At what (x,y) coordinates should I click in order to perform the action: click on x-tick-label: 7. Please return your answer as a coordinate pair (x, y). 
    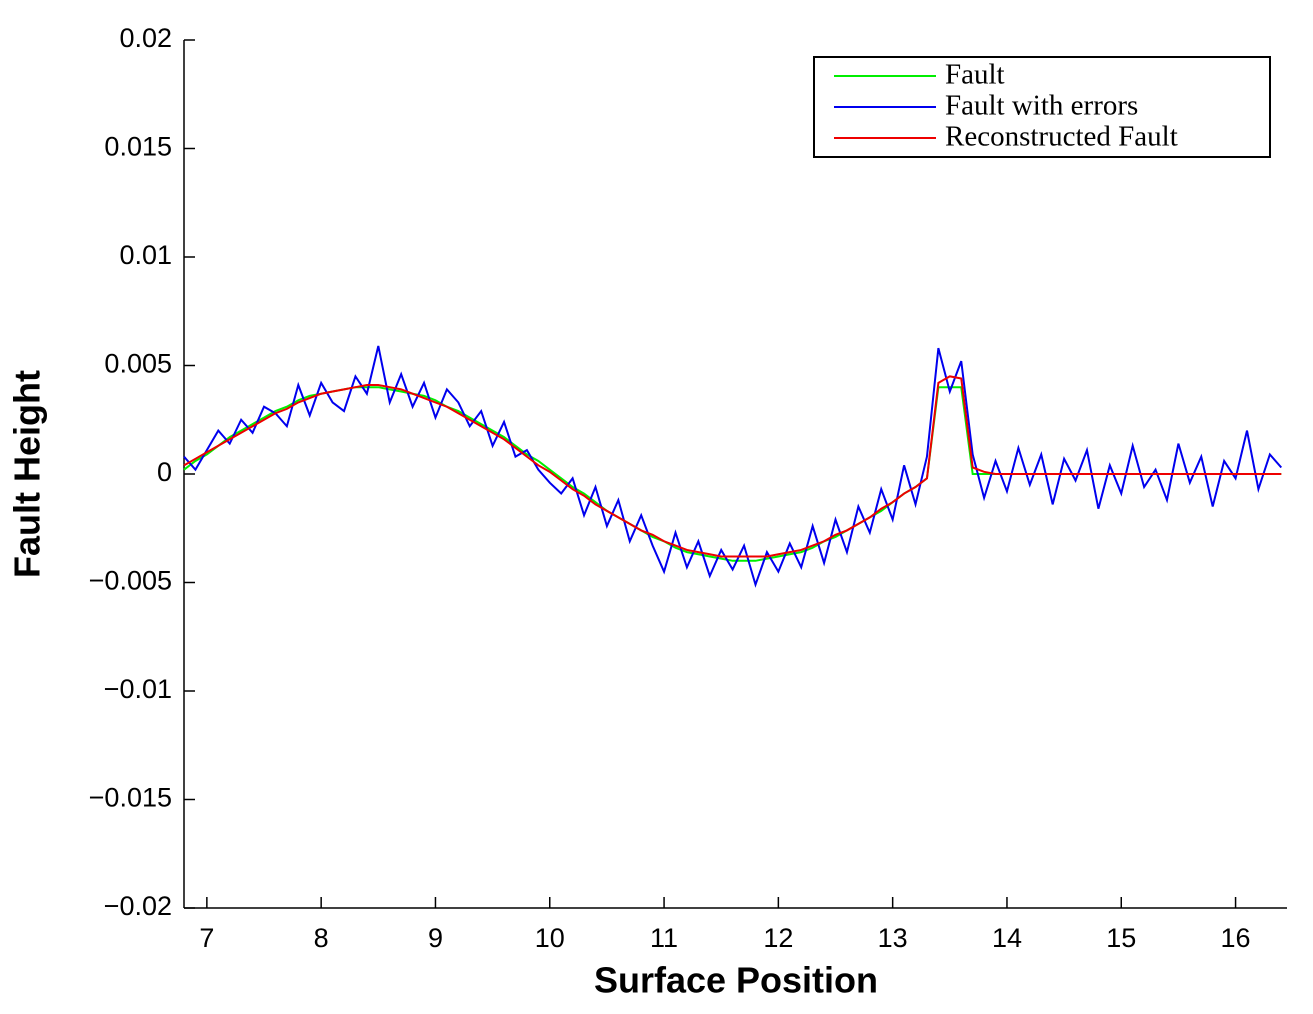
    Looking at the image, I should click on (206, 938).